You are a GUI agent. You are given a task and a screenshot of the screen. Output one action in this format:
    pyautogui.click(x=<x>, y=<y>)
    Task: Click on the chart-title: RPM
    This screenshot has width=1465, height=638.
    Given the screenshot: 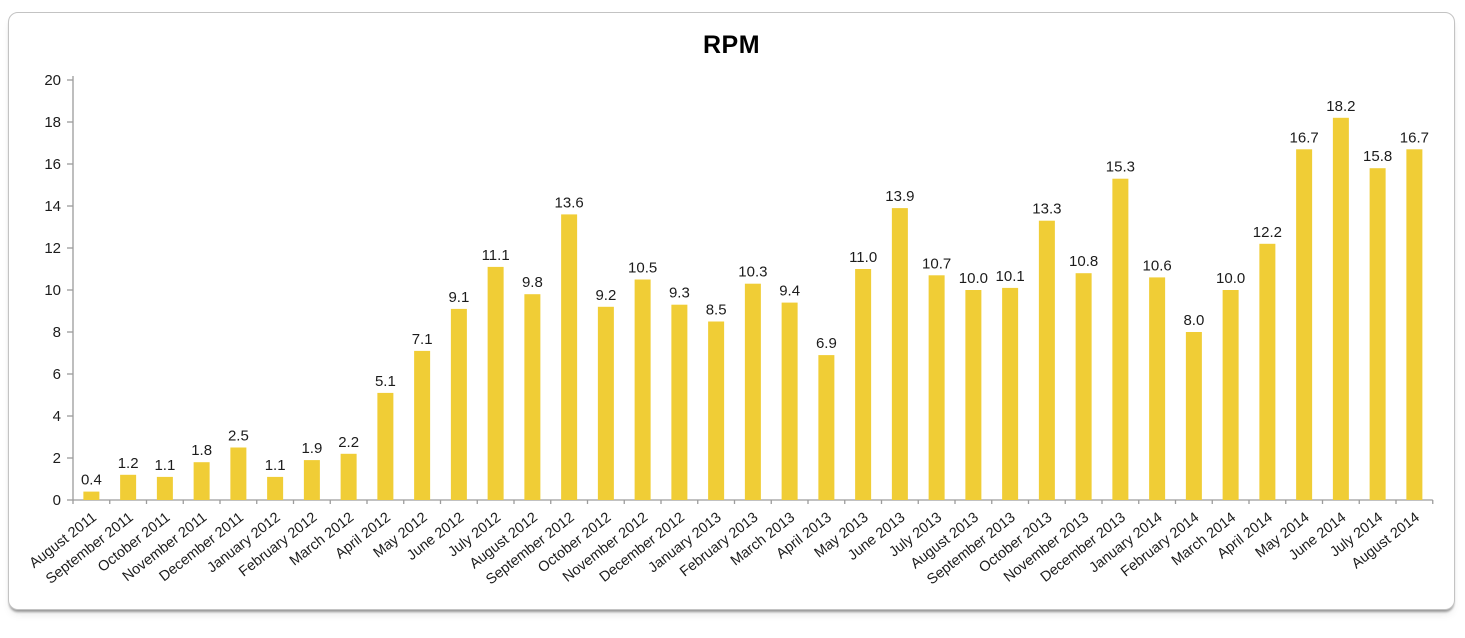 What is the action you would take?
    pyautogui.click(x=731, y=45)
    